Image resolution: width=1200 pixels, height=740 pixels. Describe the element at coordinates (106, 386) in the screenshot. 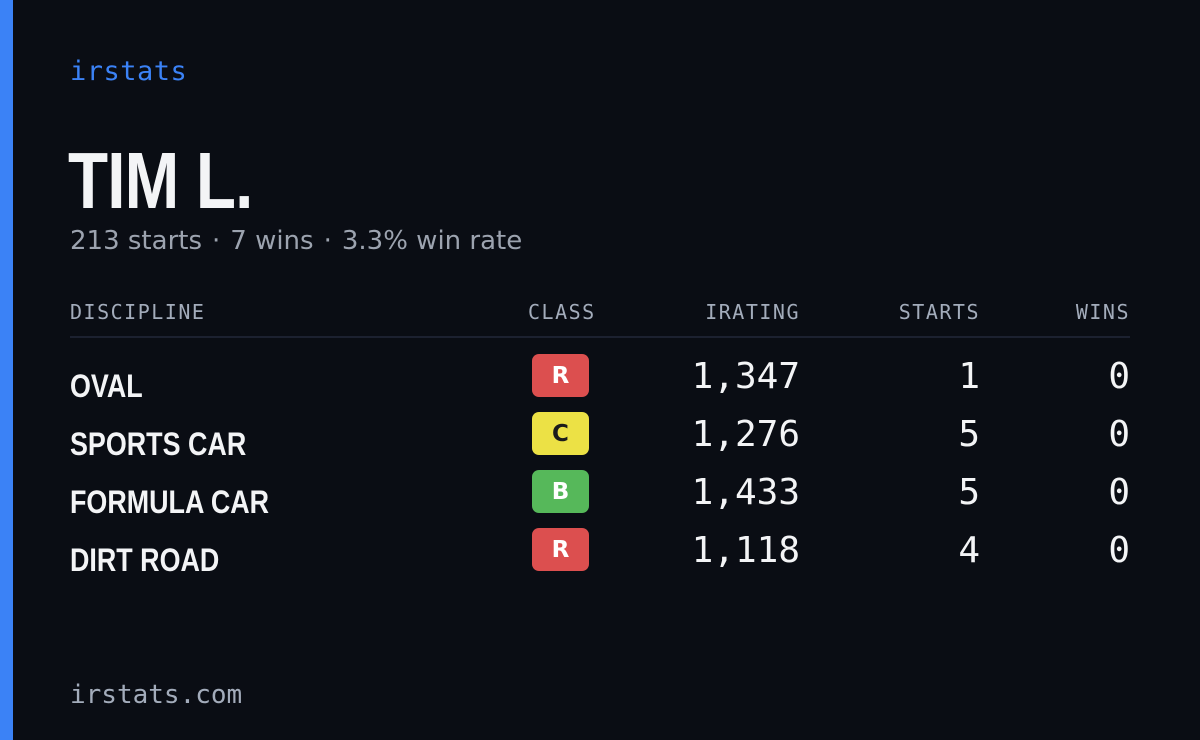

I see `discipline-name: OVAL` at that location.